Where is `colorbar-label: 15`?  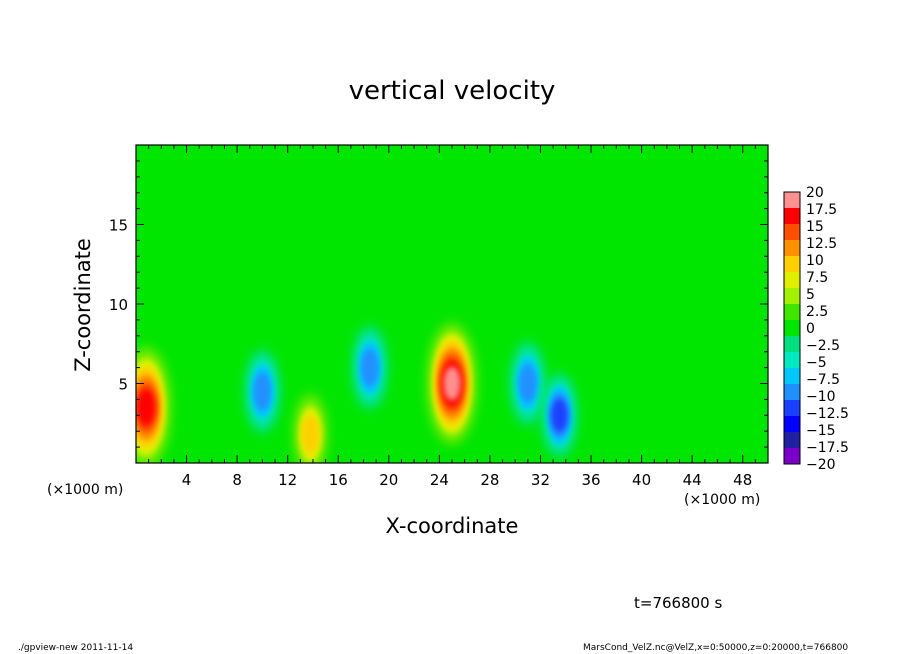
colorbar-label: 15 is located at coordinates (815, 227).